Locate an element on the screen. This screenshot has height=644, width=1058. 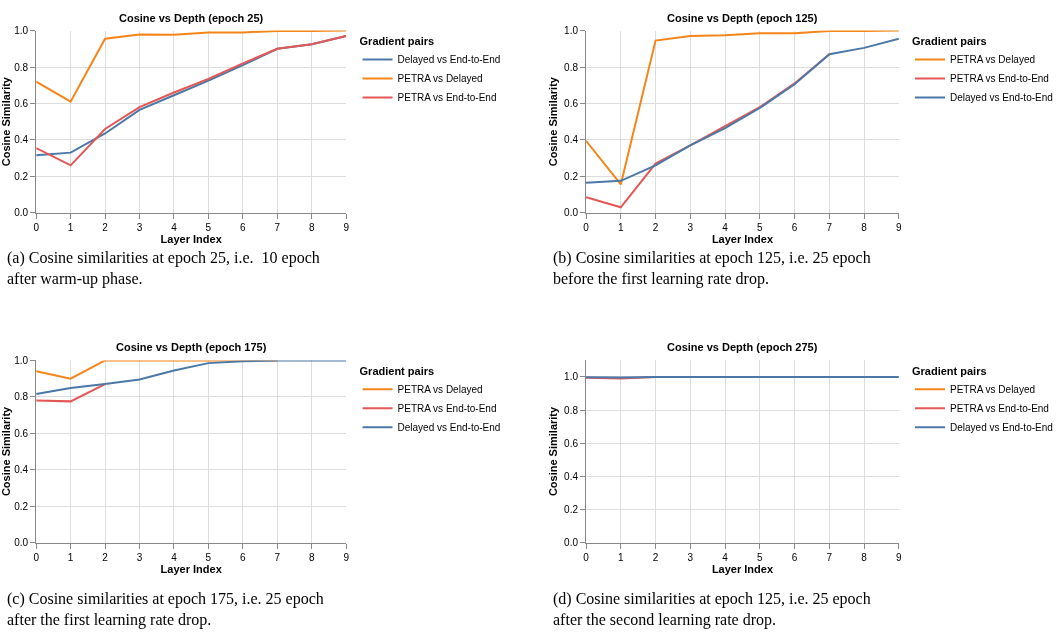
chart-title: Cosine vs Depth (epoch 275) is located at coordinates (742, 347).